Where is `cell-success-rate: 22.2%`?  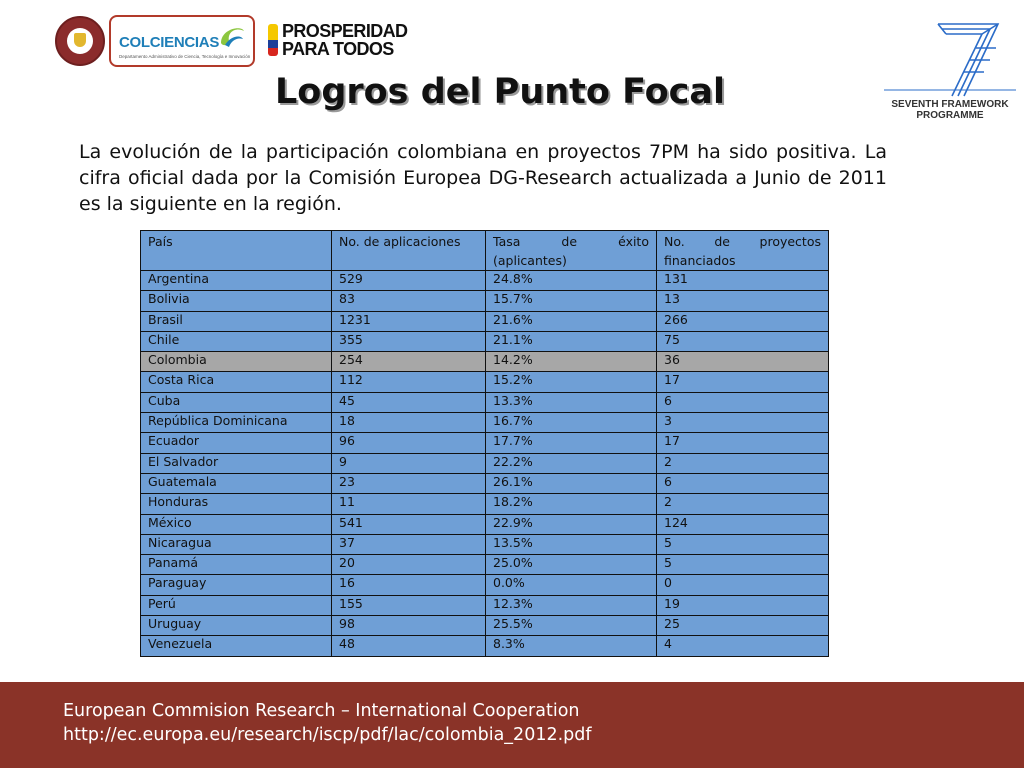
cell-success-rate: 22.2% is located at coordinates (571, 463).